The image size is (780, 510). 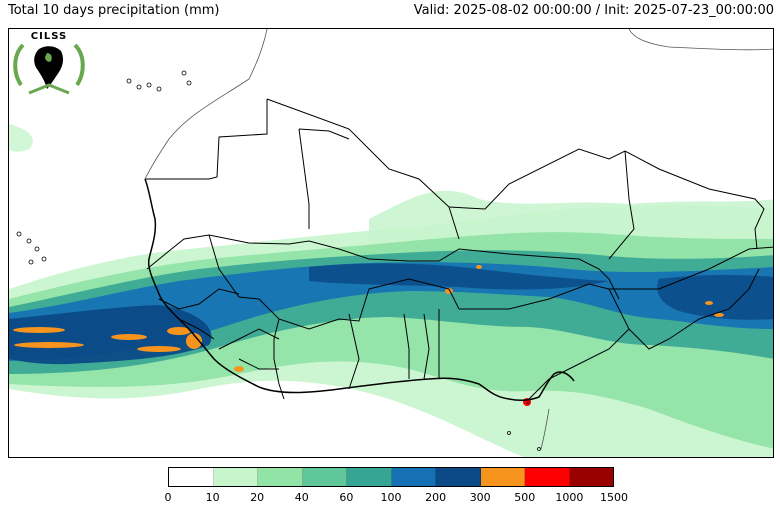 I want to click on colorbar, so click(x=391, y=477).